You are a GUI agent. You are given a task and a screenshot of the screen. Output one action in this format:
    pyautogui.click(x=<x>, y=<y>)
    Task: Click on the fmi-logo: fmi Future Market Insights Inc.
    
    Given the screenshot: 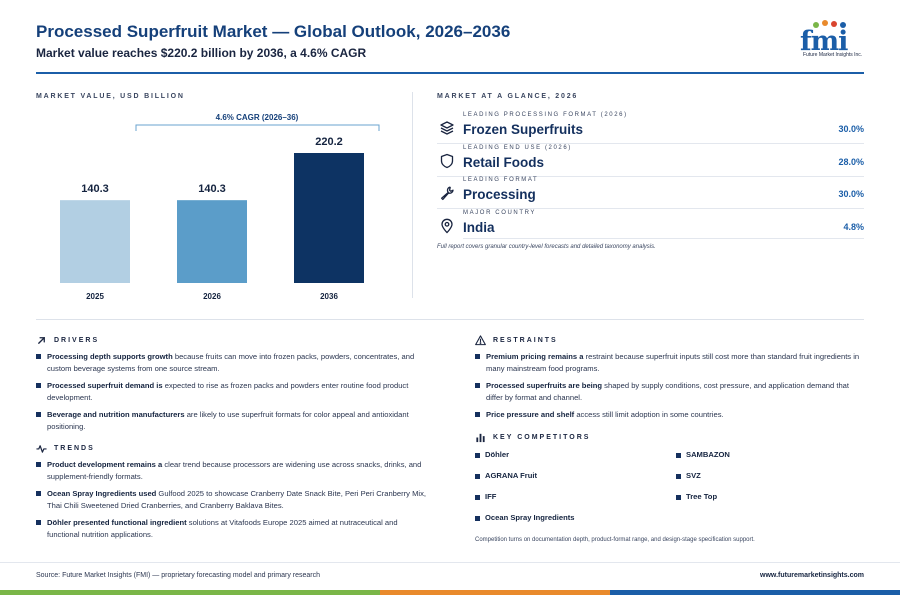 What is the action you would take?
    pyautogui.click(x=833, y=38)
    